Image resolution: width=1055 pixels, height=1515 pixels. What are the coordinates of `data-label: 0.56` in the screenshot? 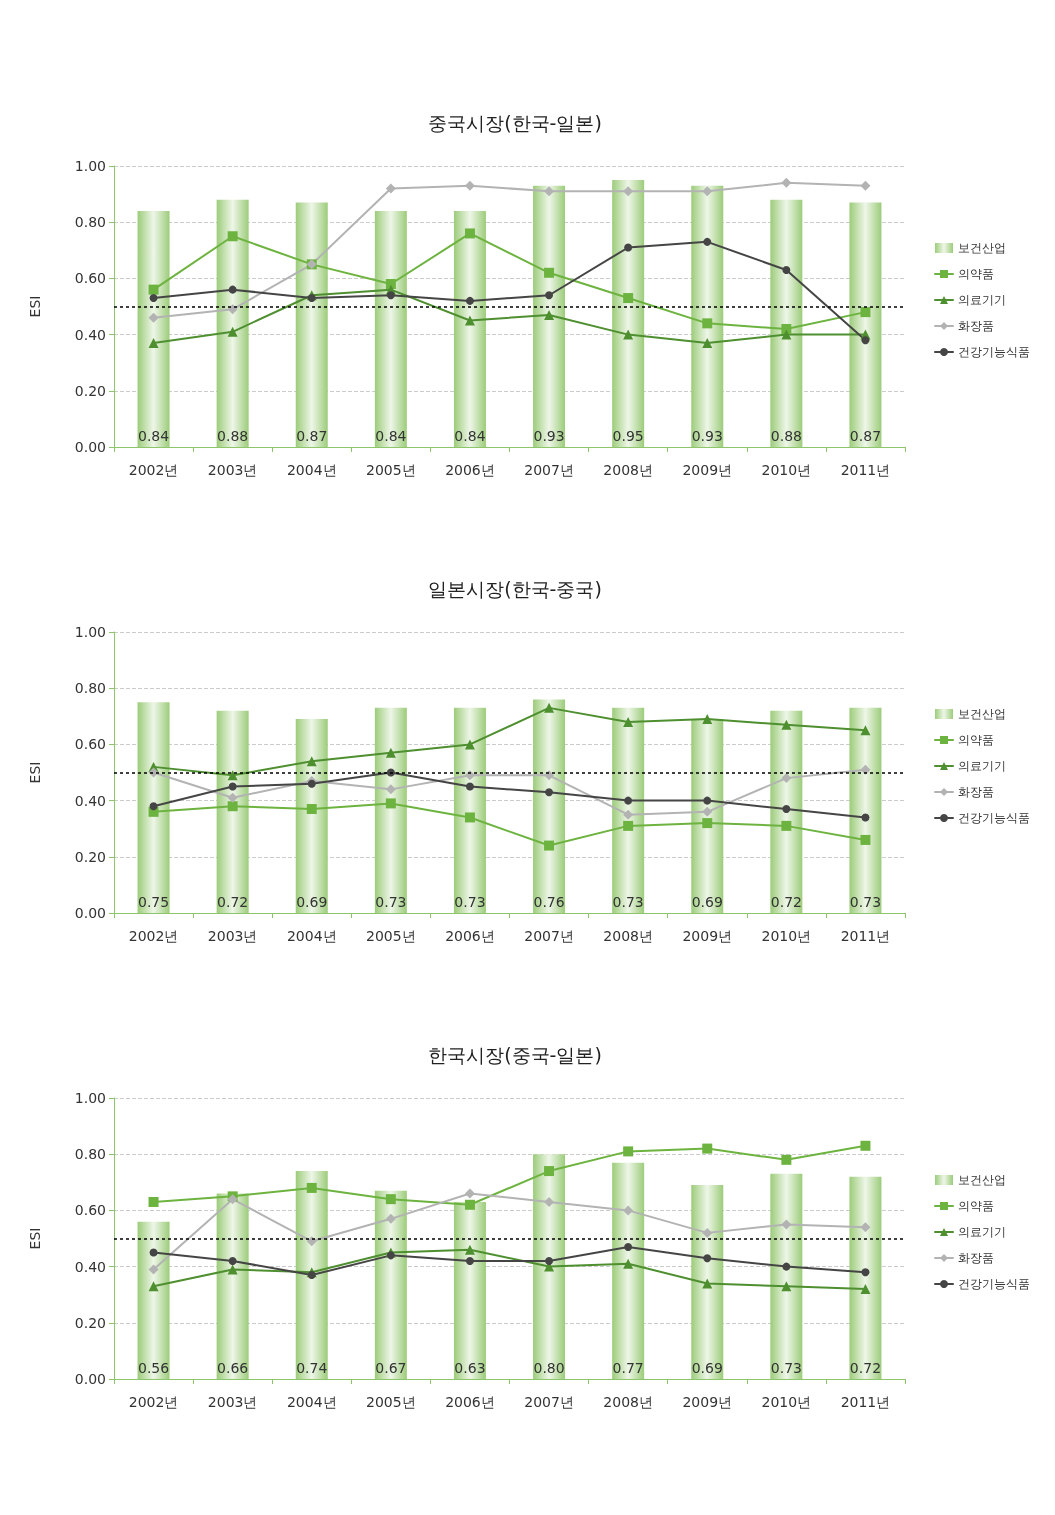 It's located at (153, 1368).